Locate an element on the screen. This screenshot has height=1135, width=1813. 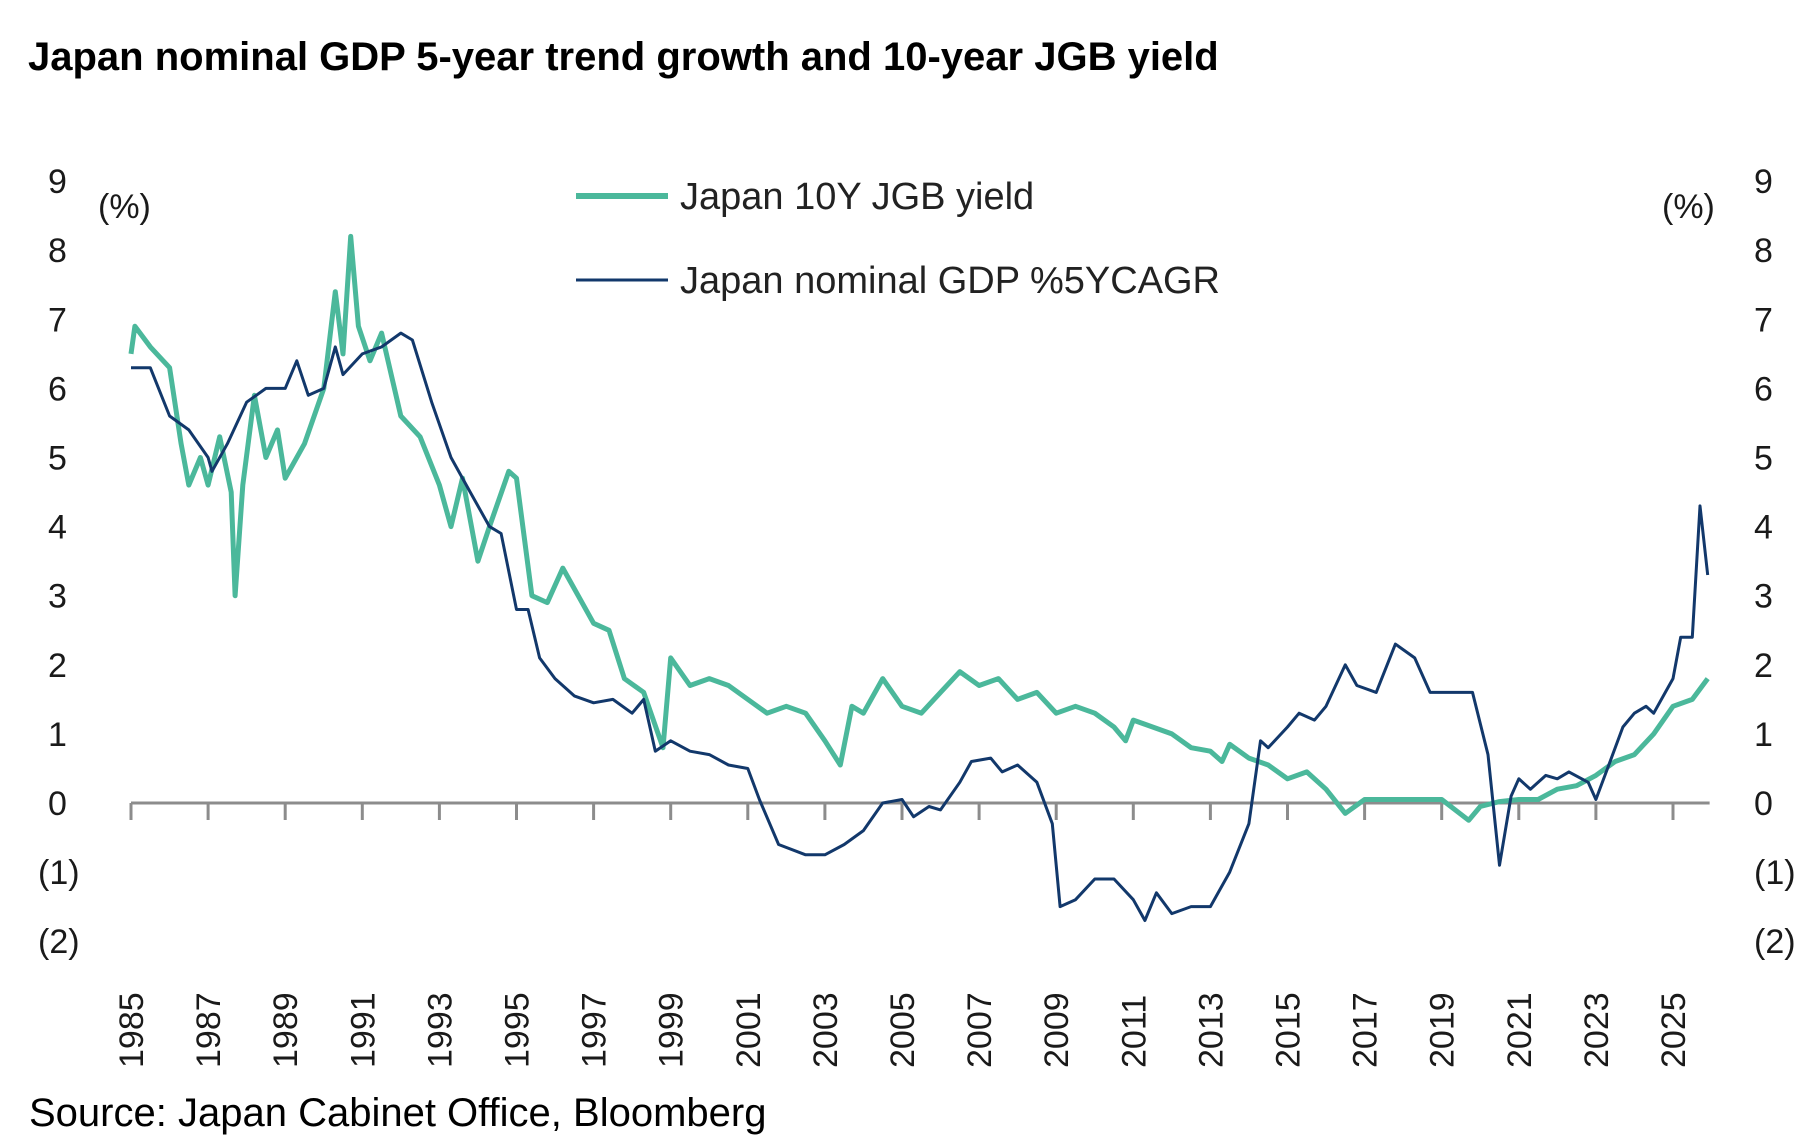
y-tick-label-right: (1) is located at coordinates (1775, 873).